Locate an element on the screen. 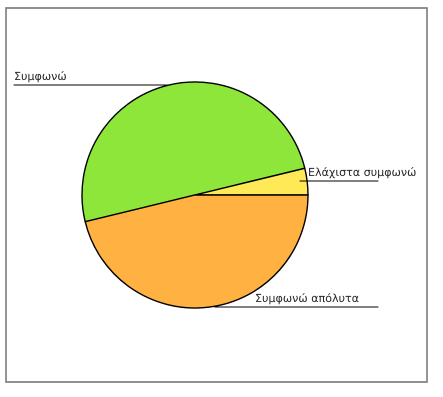 Image resolution: width=443 pixels, height=397 pixels. slice-label: Συμφωνώ απόλυτα is located at coordinates (307, 298).